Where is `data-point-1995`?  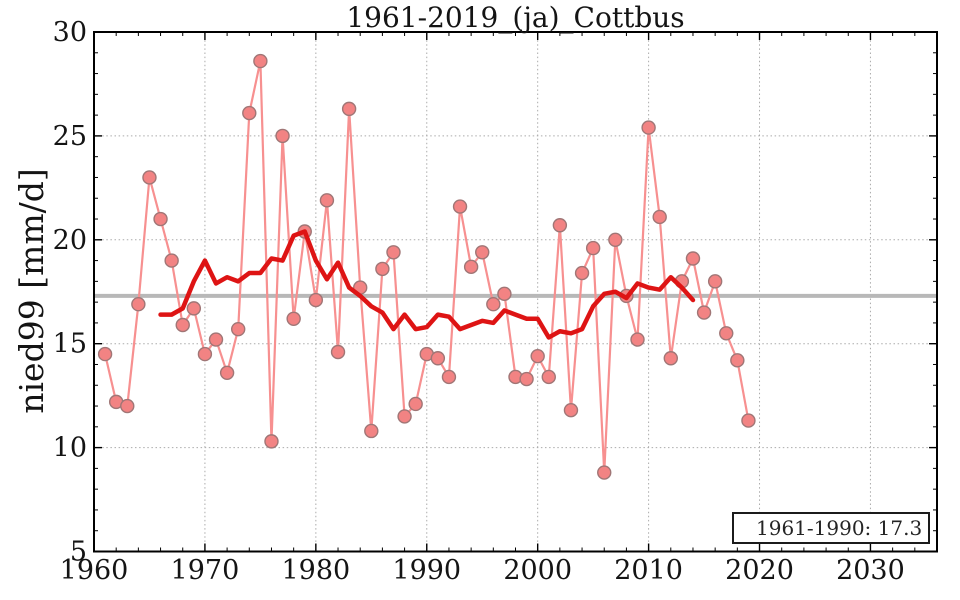
data-point-1995 is located at coordinates (482, 252).